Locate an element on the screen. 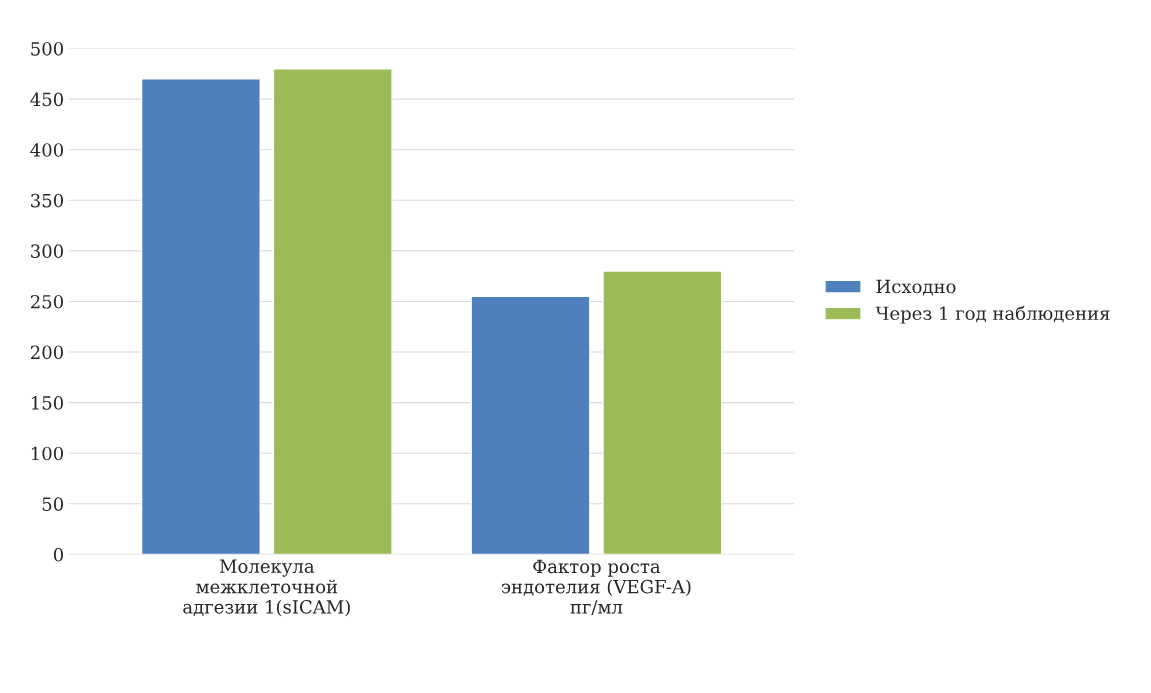 The width and height of the screenshot is (1151, 693). x-tick-label: Фактор роста эндотелия (VEGF-A) пг/мл is located at coordinates (596, 587).